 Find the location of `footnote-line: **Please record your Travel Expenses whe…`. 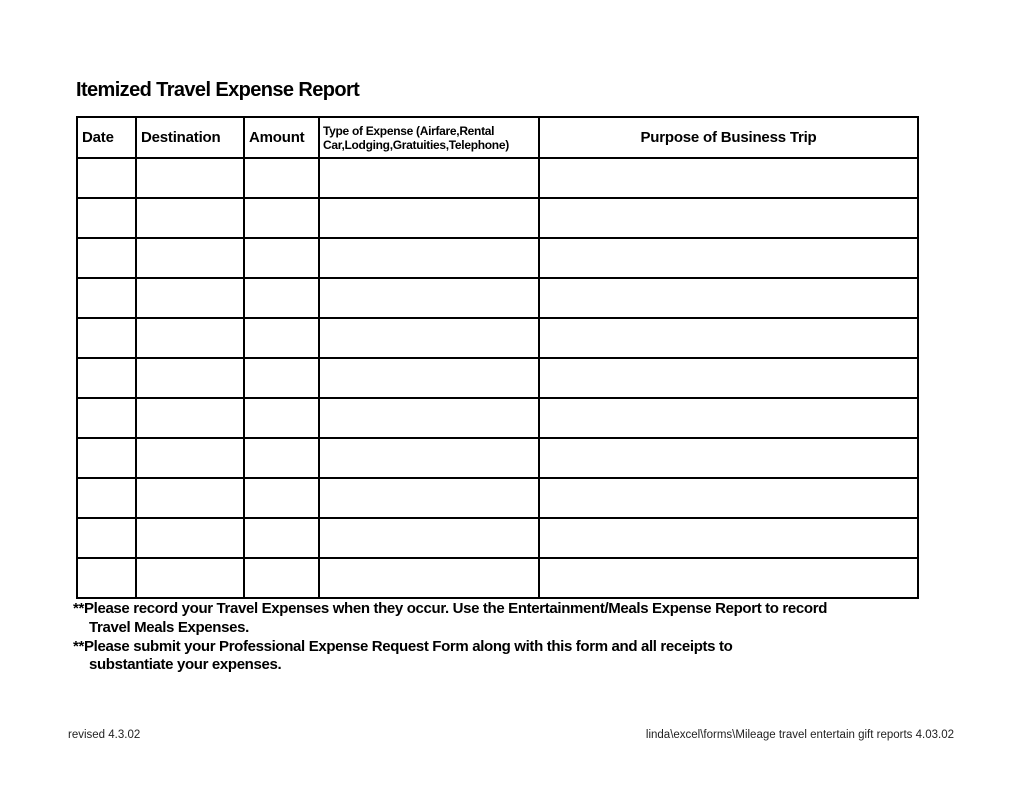

footnote-line: **Please record your Travel Expenses whe… is located at coordinates (450, 608).